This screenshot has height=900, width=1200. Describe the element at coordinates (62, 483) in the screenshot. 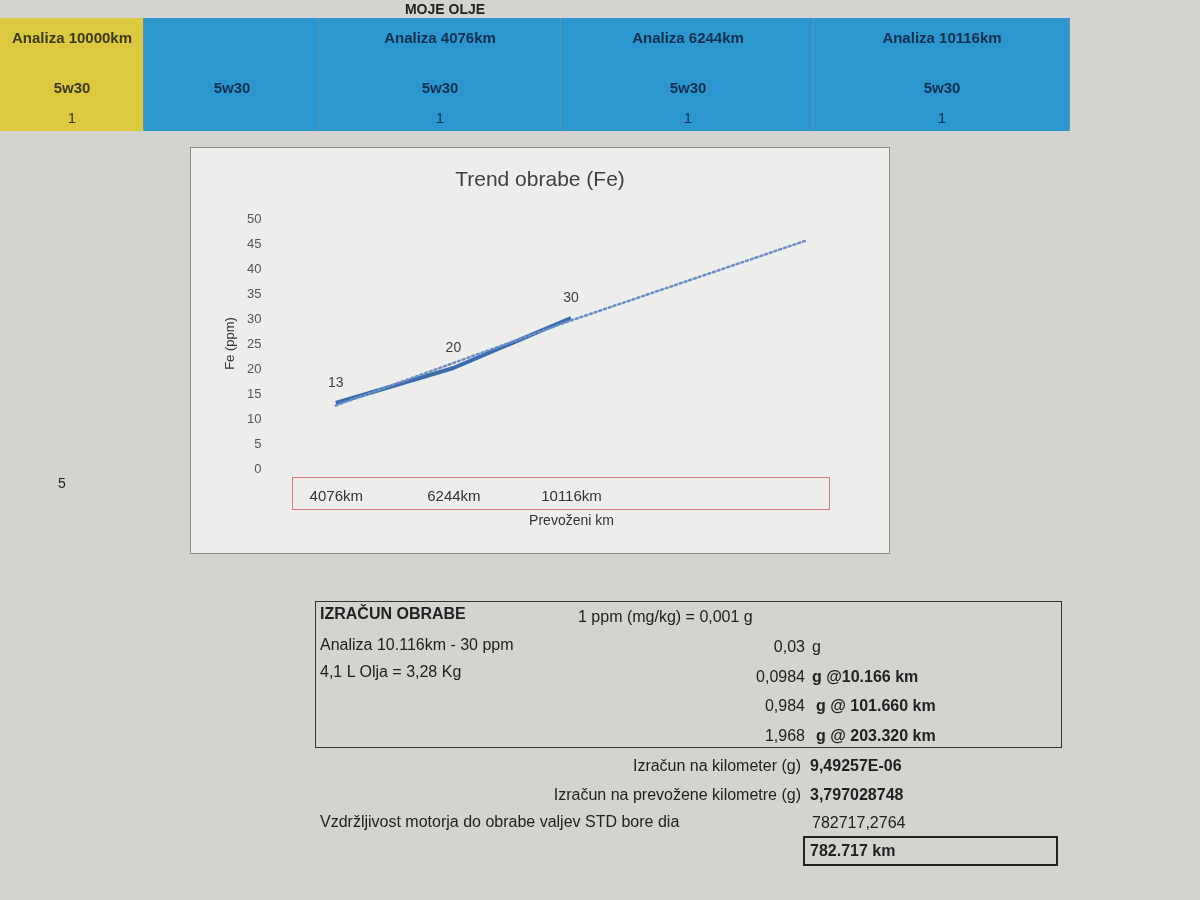

I see `text: 5` at that location.